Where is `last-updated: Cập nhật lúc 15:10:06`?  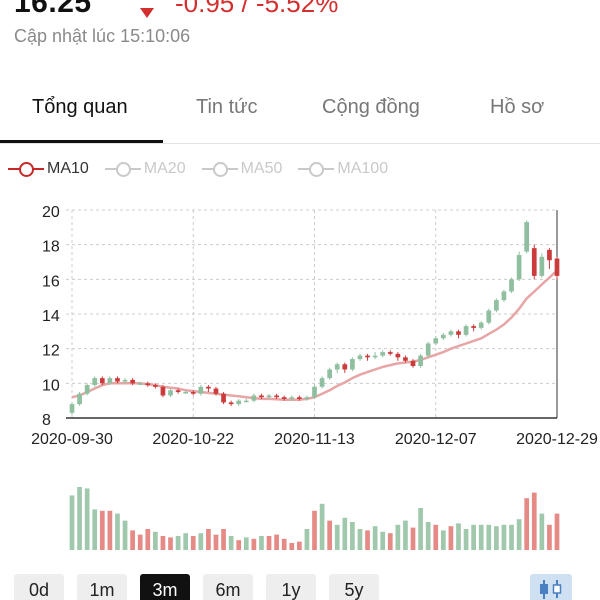 last-updated: Cập nhật lúc 15:10:06 is located at coordinates (102, 36).